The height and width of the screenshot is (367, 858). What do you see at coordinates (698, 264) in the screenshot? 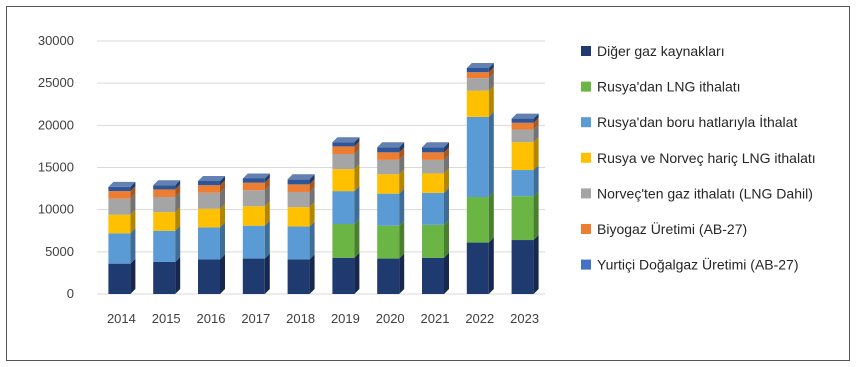
I see `legend-label: Yurtiçi Doğalgaz Üretimi (AB-27)` at bounding box center [698, 264].